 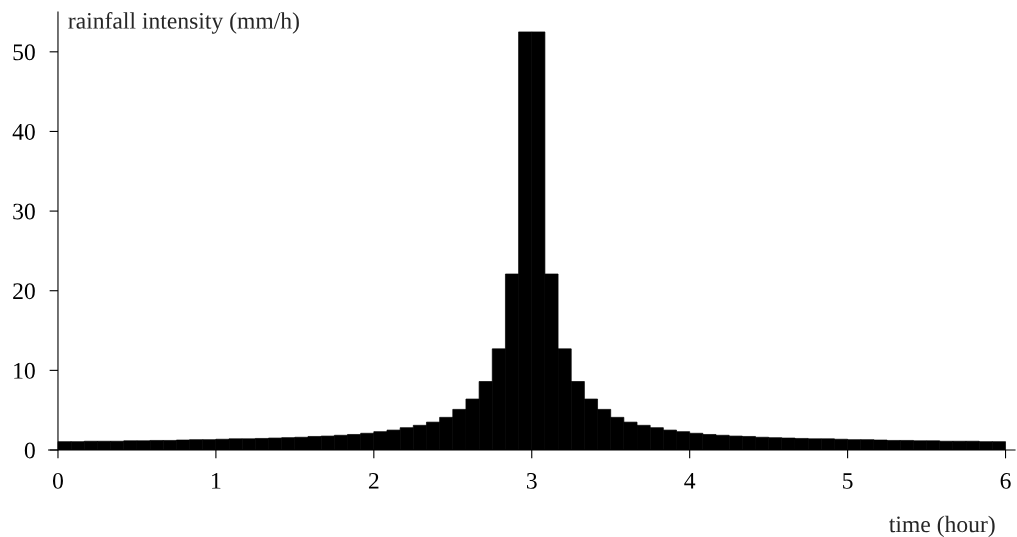 I want to click on x-tick-label: 6, so click(x=1005, y=480).